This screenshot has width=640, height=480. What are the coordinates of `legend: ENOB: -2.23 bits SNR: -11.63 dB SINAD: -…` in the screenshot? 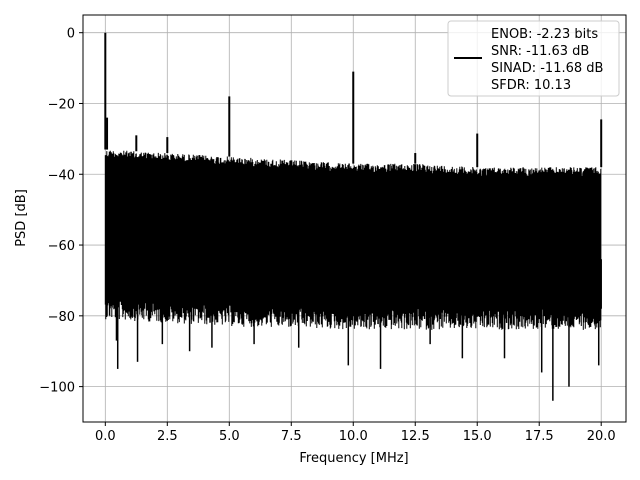 It's located at (533, 58).